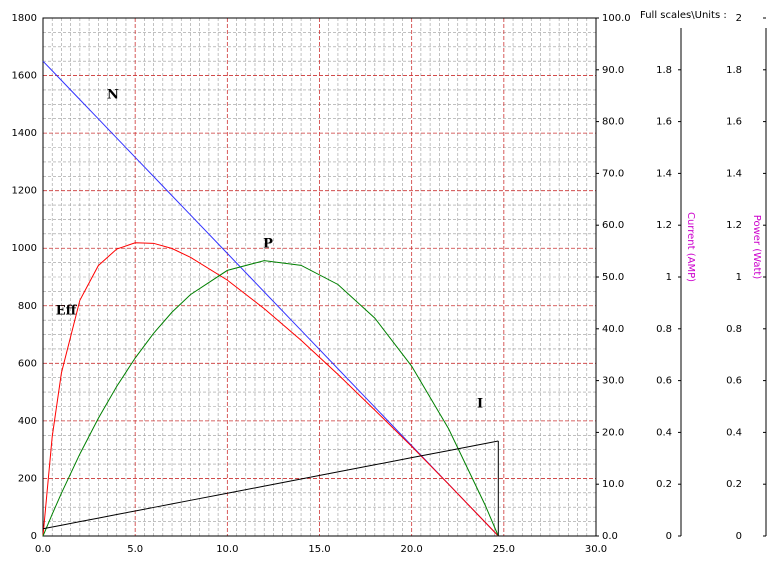  I want to click on y2-tick-label: 10.0, so click(613, 484).